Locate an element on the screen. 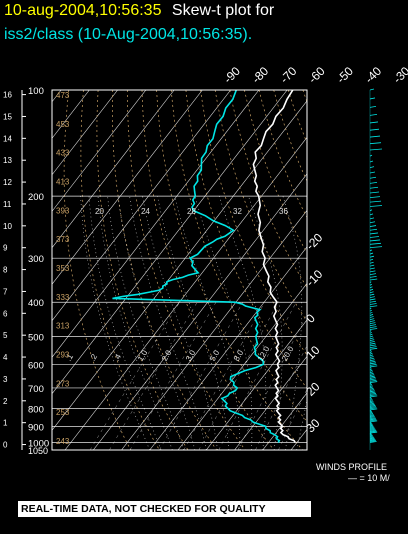 The width and height of the screenshot is (408, 534). height-tick-label: 12 is located at coordinates (7, 182).